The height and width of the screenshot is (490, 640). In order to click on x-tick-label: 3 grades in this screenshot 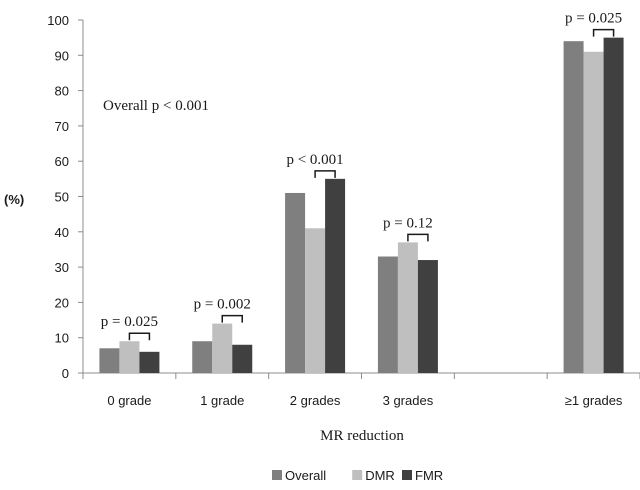, I will do `click(408, 400)`.